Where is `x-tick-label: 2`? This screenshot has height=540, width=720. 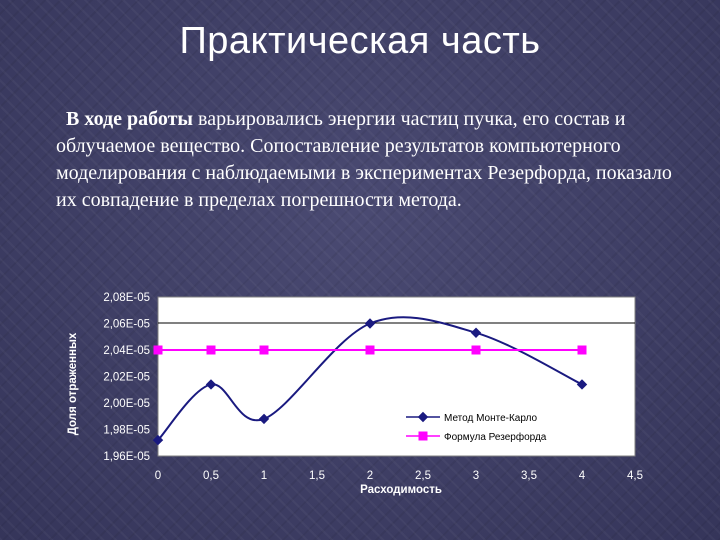
x-tick-label: 2 is located at coordinates (370, 476).